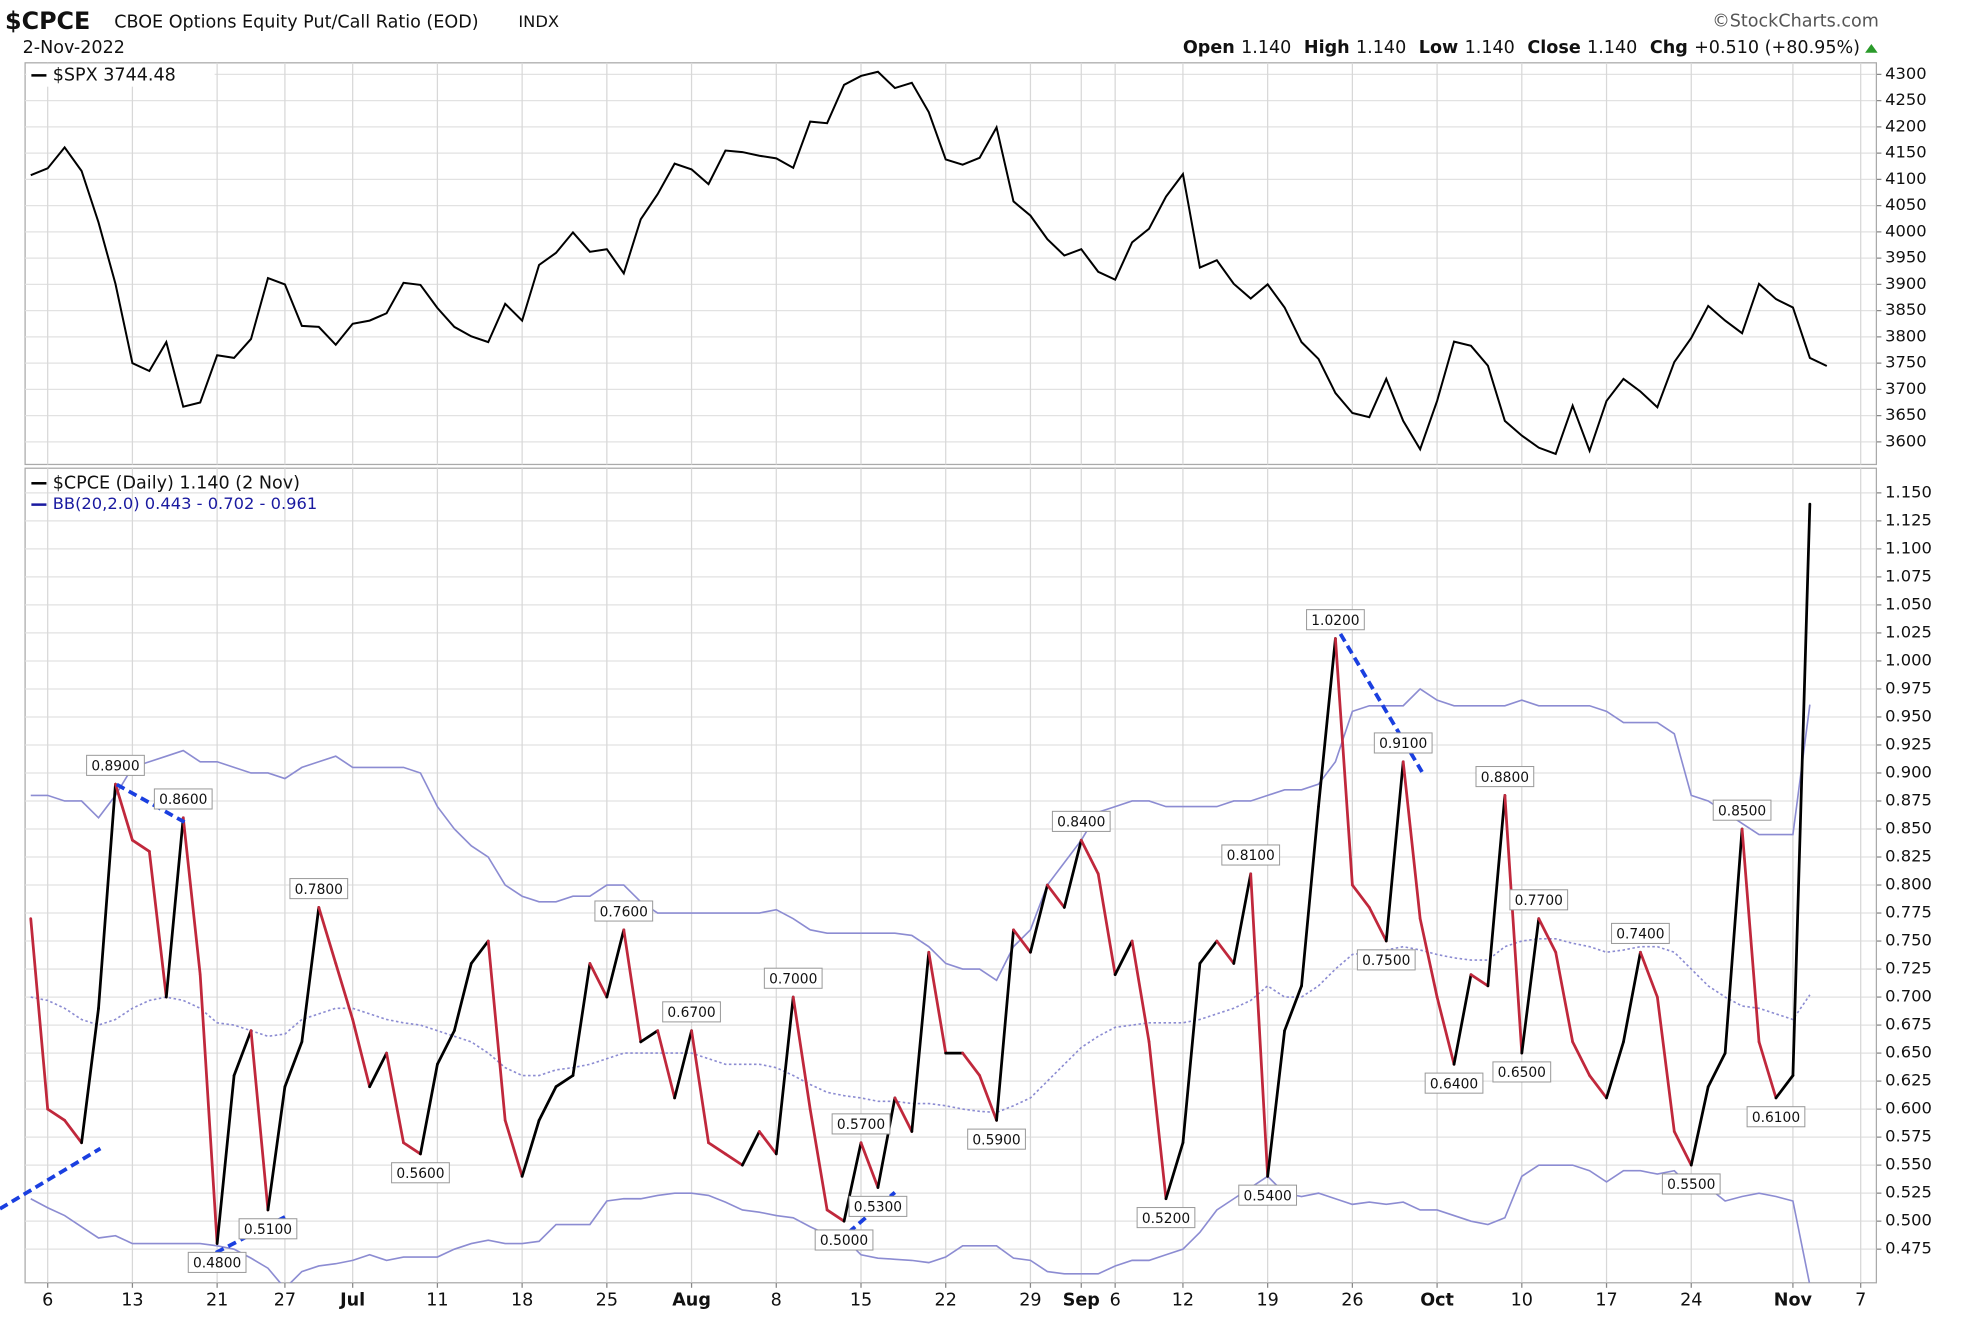 The height and width of the screenshot is (1318, 1968). What do you see at coordinates (1905, 335) in the screenshot?
I see `y-tick-label: 3800` at bounding box center [1905, 335].